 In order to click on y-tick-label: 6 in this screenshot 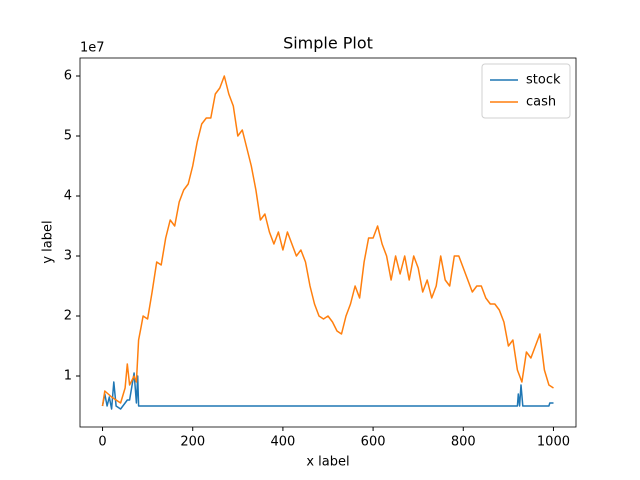, I will do `click(68, 76)`.